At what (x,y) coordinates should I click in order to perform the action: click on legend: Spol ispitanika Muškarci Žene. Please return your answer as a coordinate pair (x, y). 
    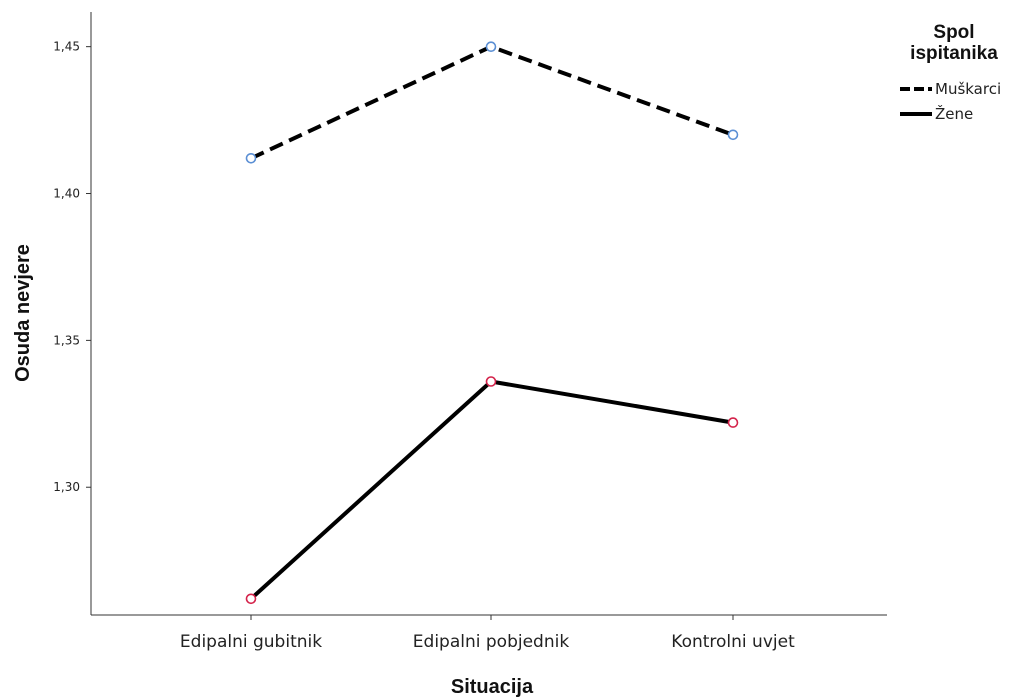
    Looking at the image, I should click on (950, 72).